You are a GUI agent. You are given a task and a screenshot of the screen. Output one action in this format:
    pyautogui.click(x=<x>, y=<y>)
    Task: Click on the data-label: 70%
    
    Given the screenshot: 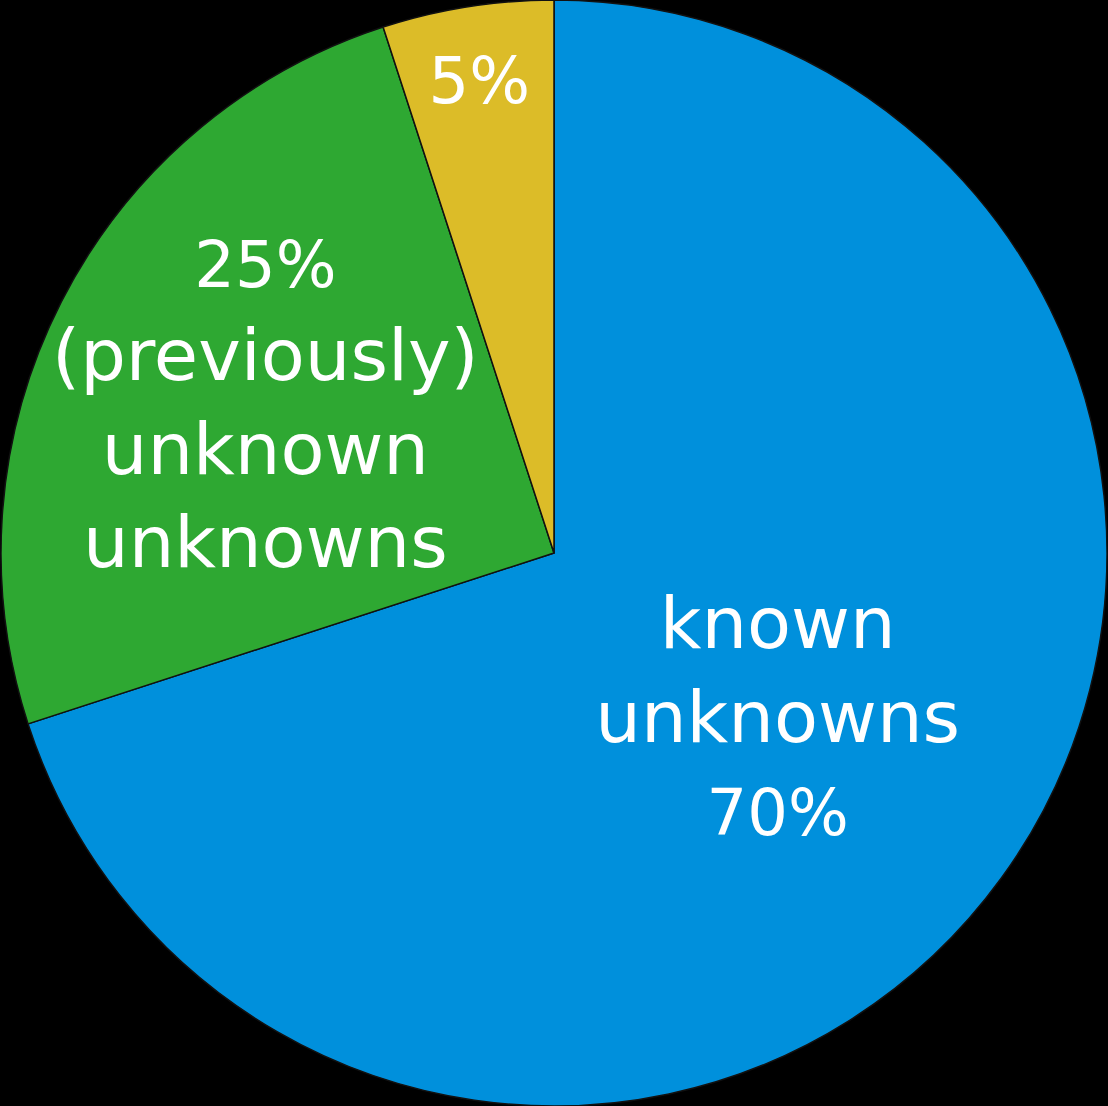 What is the action you would take?
    pyautogui.click(x=777, y=813)
    